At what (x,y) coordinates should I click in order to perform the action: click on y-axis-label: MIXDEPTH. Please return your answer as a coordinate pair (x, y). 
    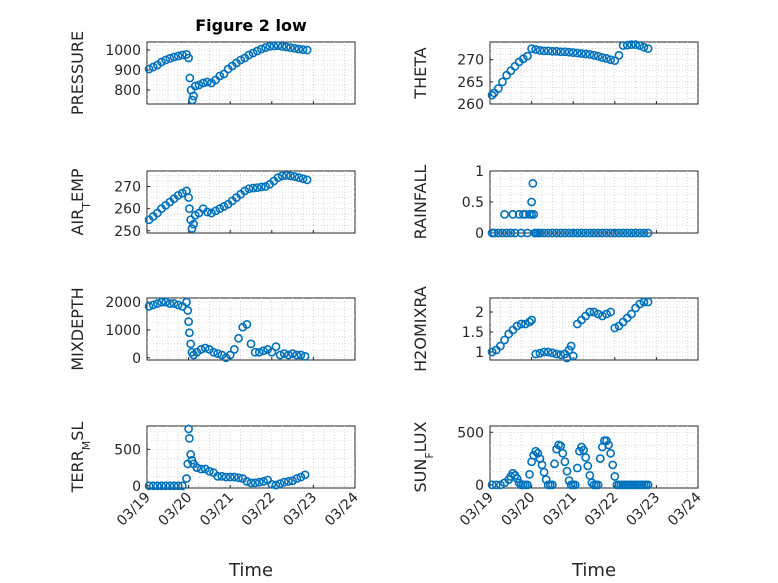
    Looking at the image, I should click on (77, 328).